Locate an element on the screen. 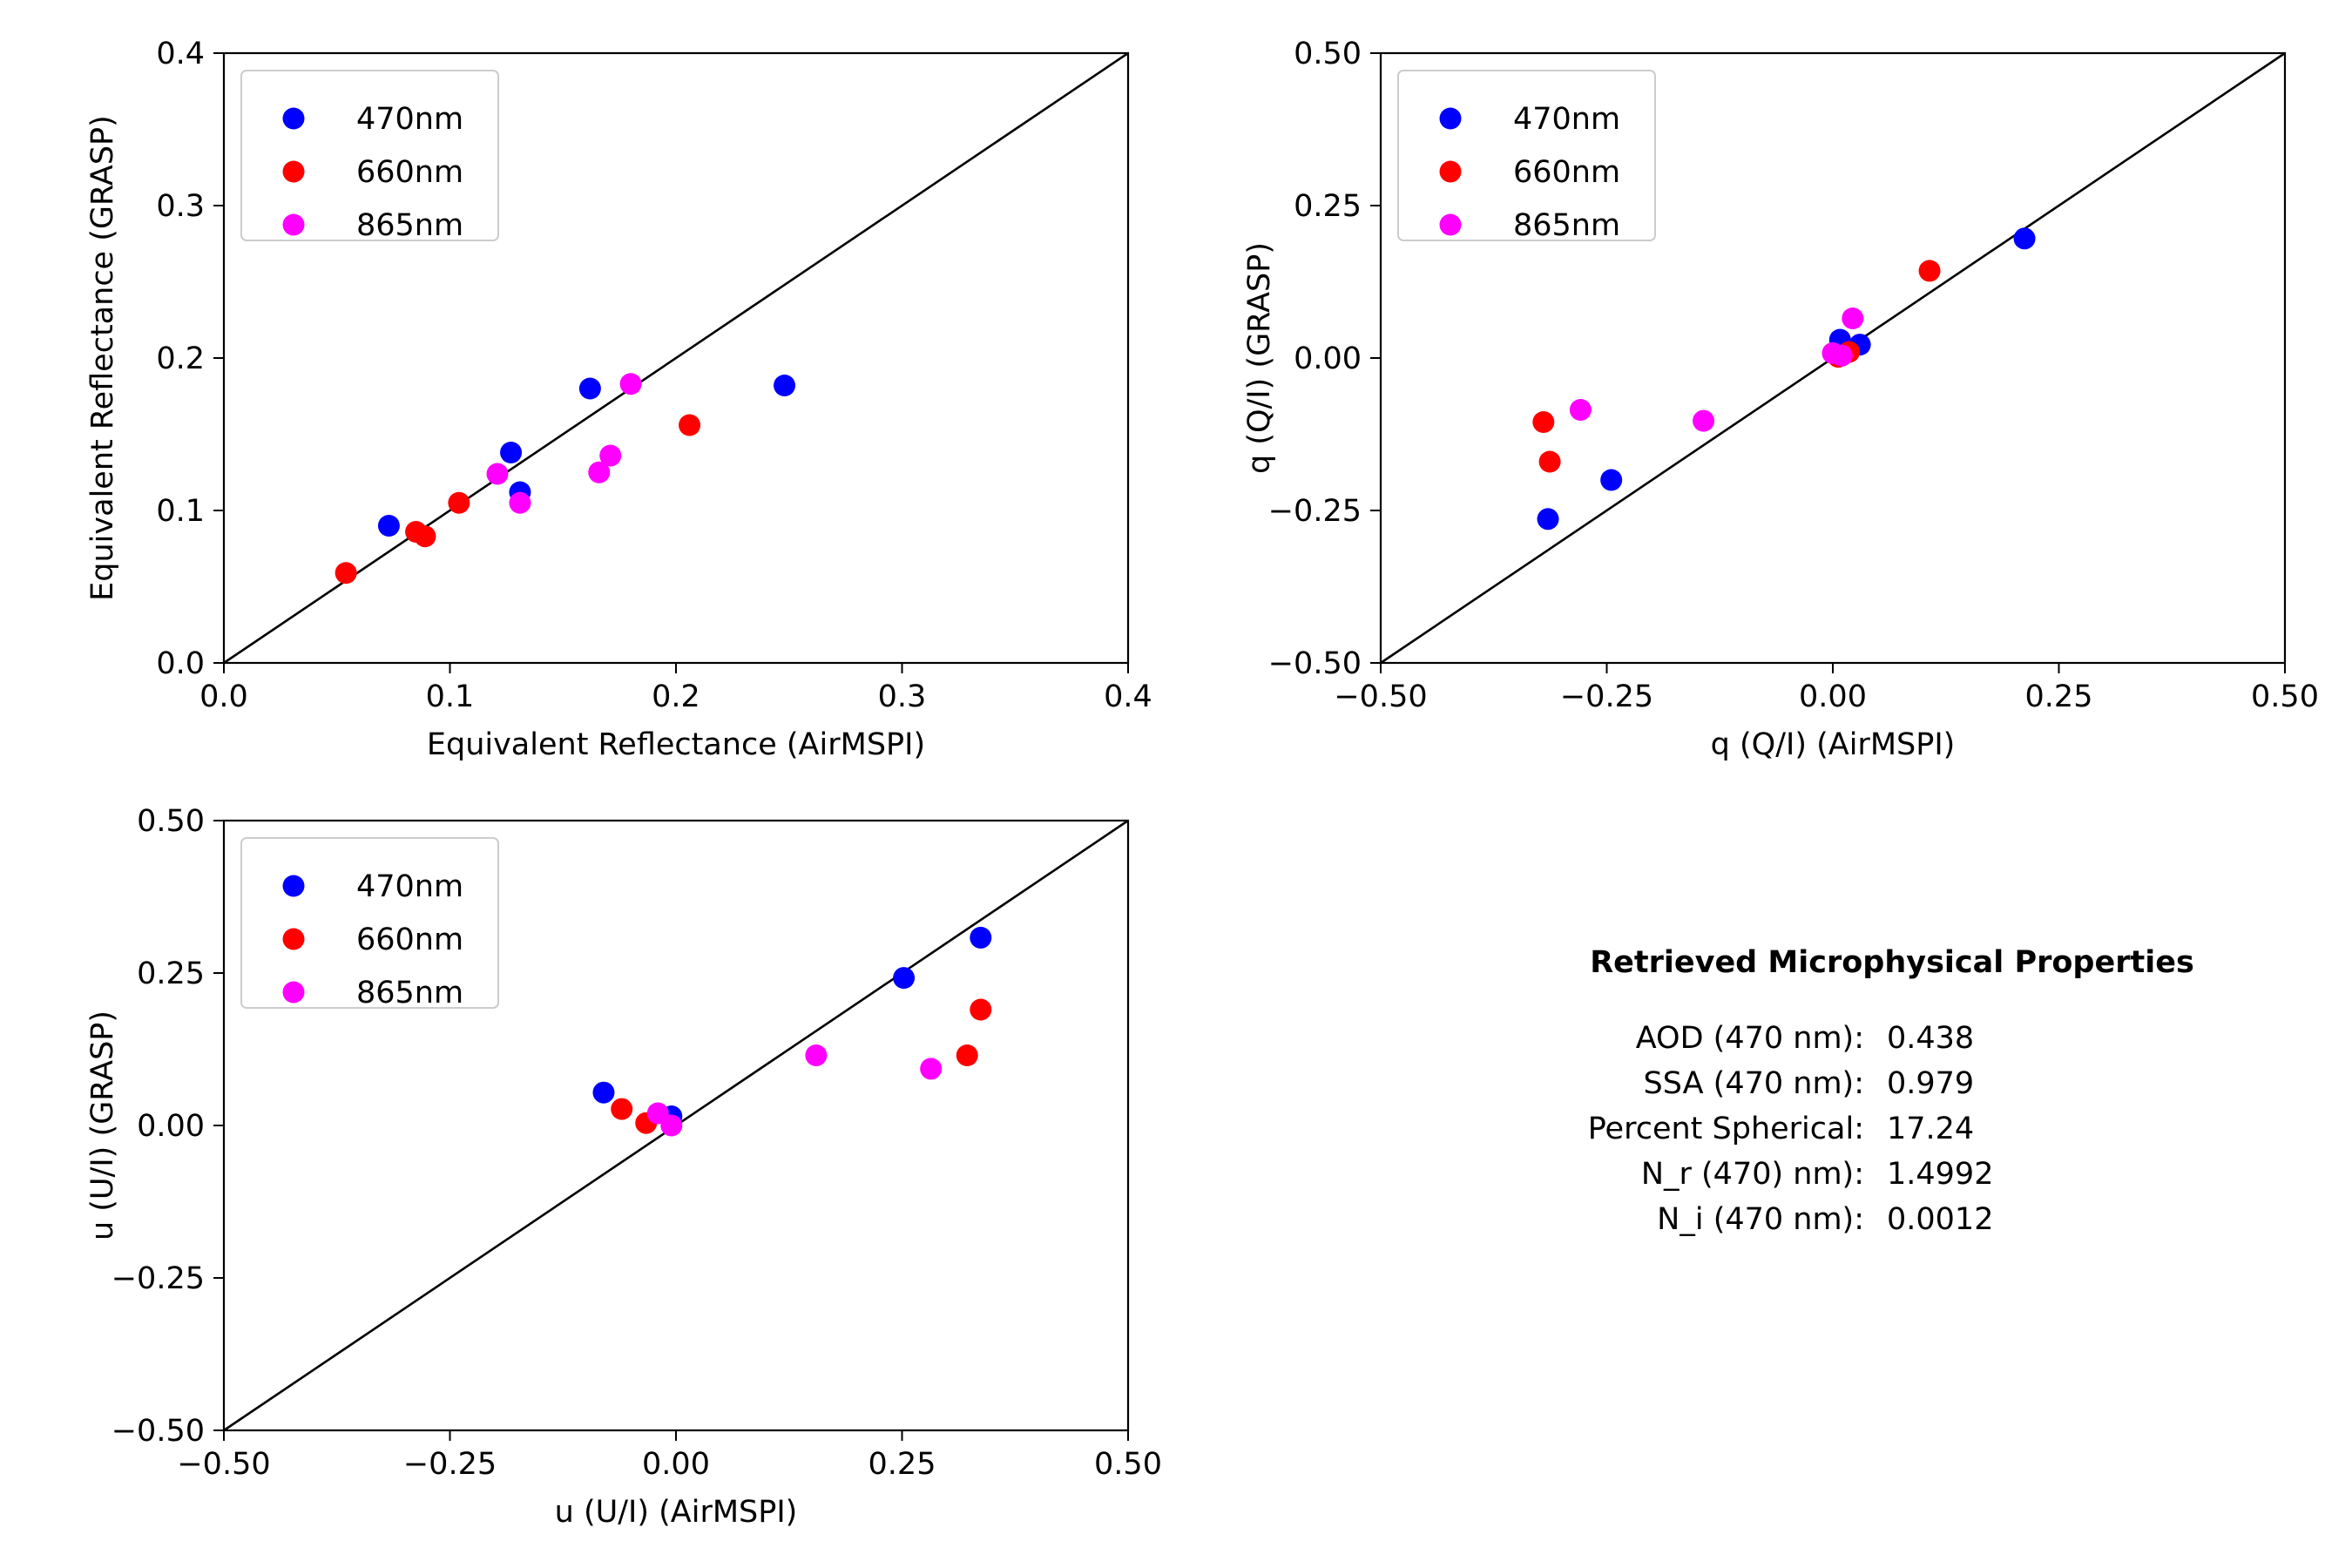 The width and height of the screenshot is (2352, 1568). x-tick-label: −0.50 is located at coordinates (1380, 697).